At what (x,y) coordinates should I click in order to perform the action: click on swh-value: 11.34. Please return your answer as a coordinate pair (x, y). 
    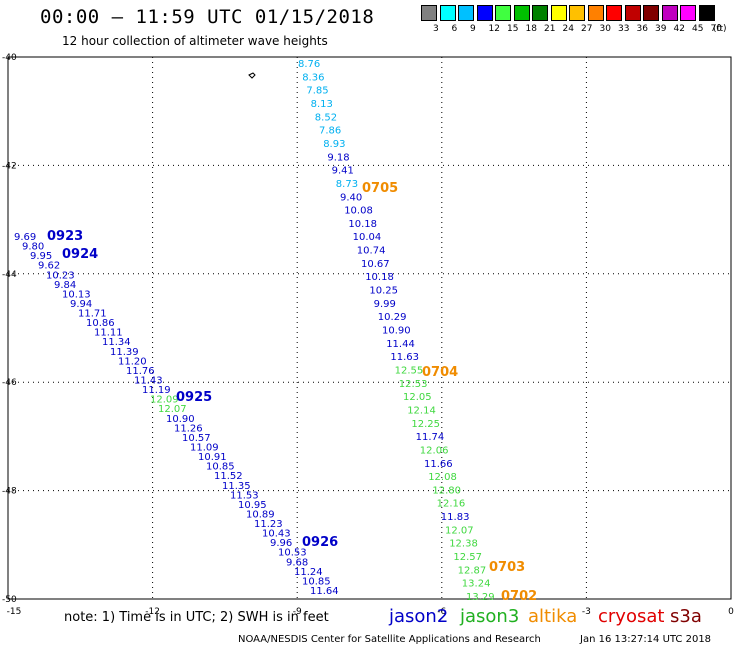
    Looking at the image, I should click on (116, 342).